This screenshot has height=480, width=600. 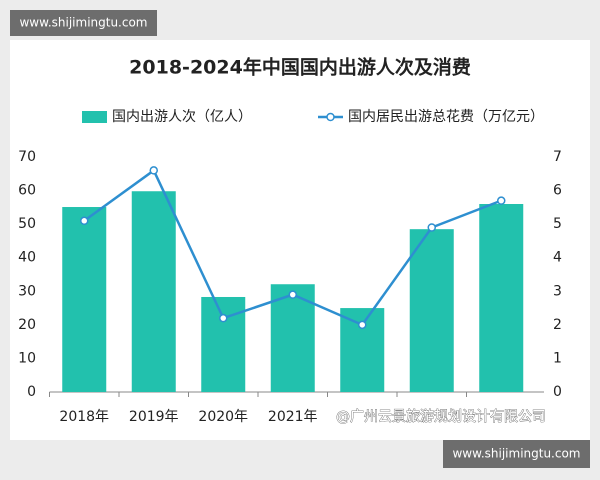 I want to click on y-tick-label: 0, so click(x=31, y=392).